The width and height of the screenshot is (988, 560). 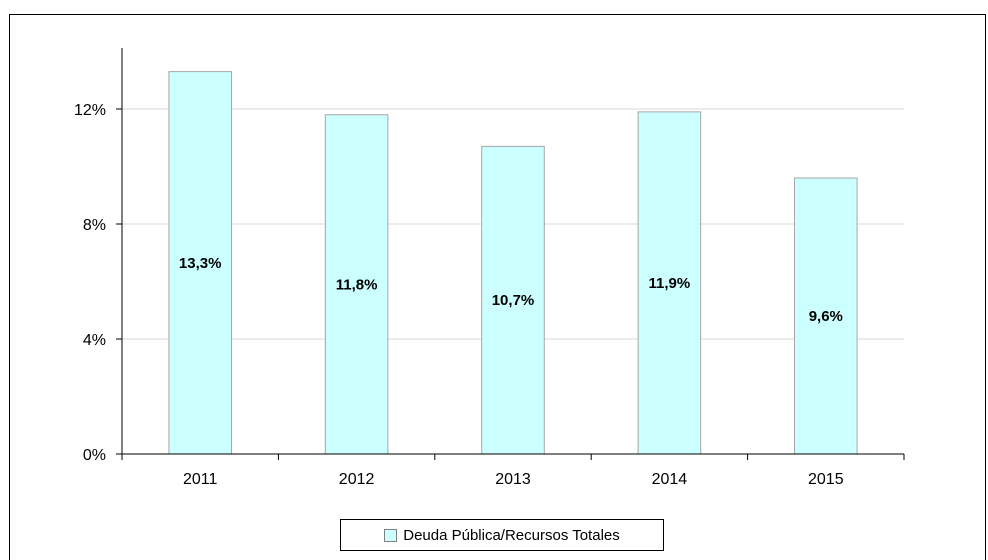 I want to click on data-label-2011: 13,3%, so click(x=200, y=263).